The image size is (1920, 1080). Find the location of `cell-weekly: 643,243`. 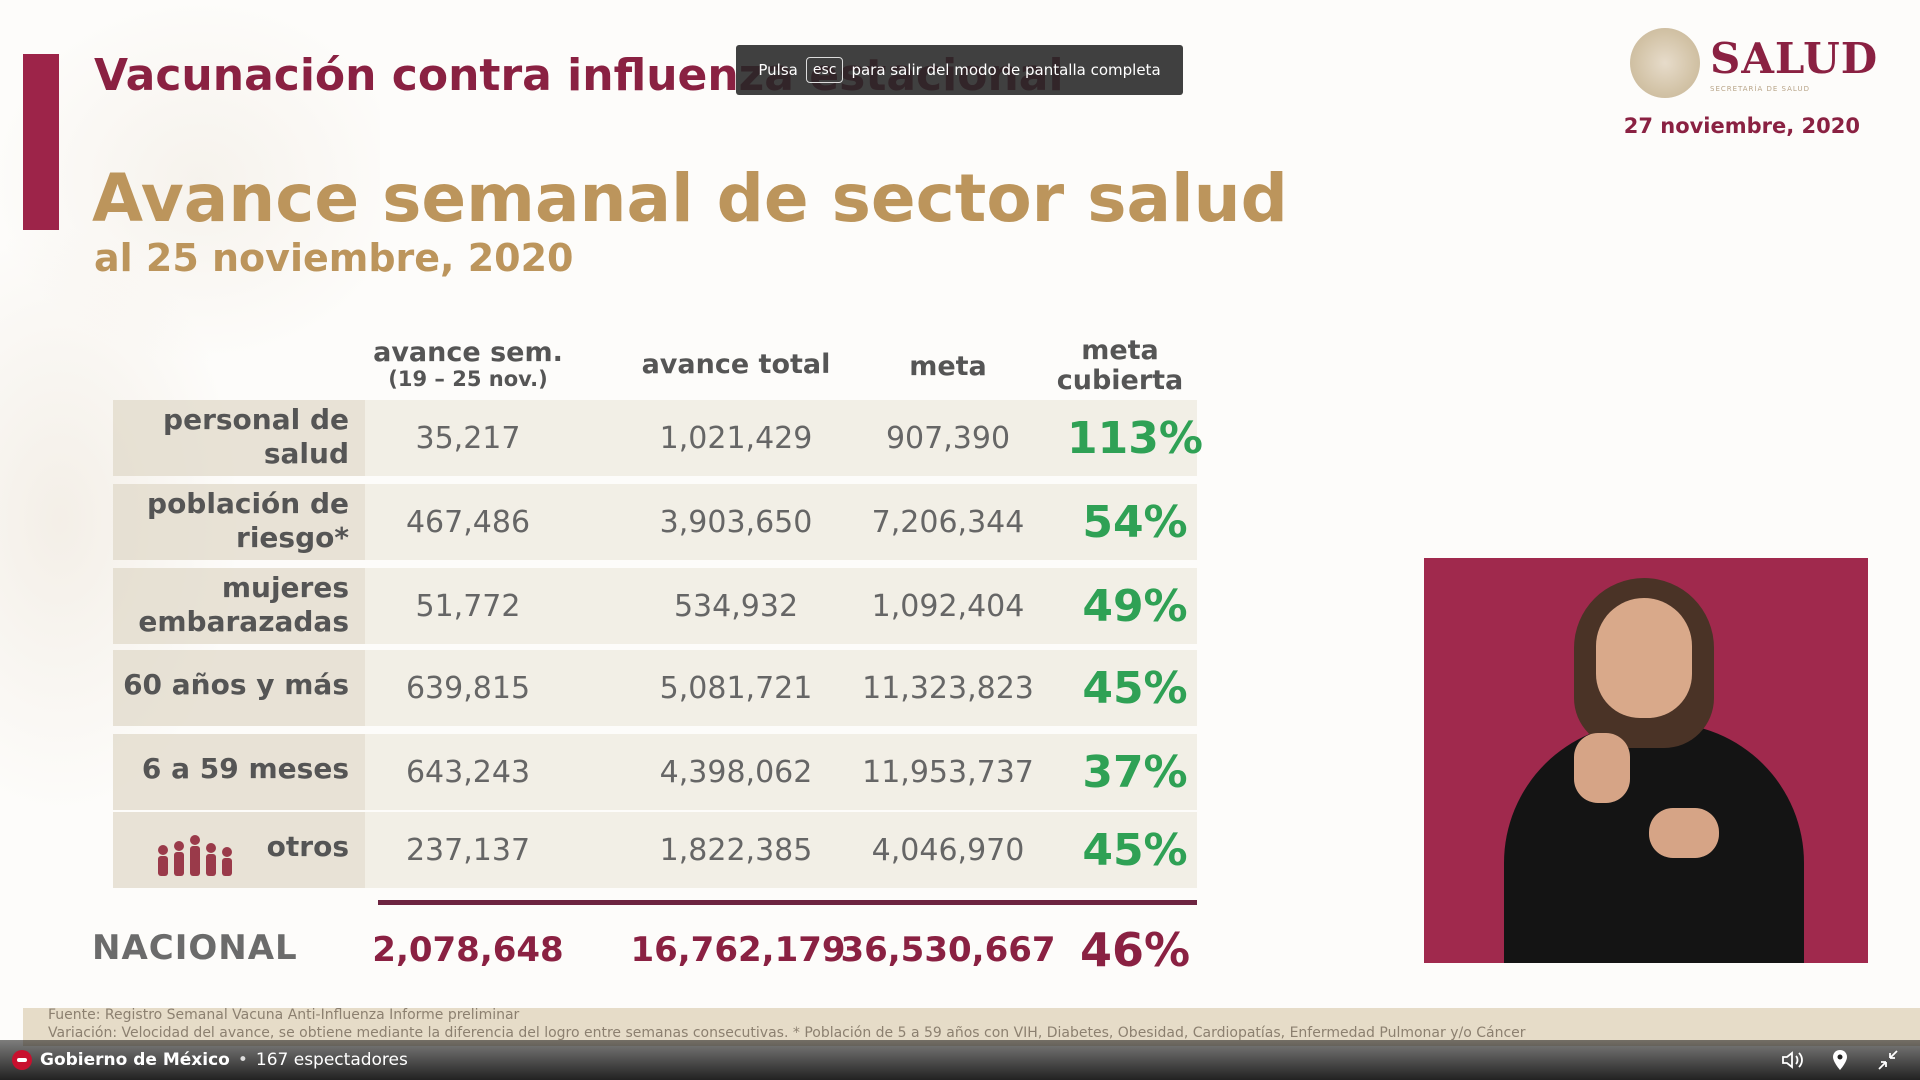

cell-weekly: 643,243 is located at coordinates (468, 772).